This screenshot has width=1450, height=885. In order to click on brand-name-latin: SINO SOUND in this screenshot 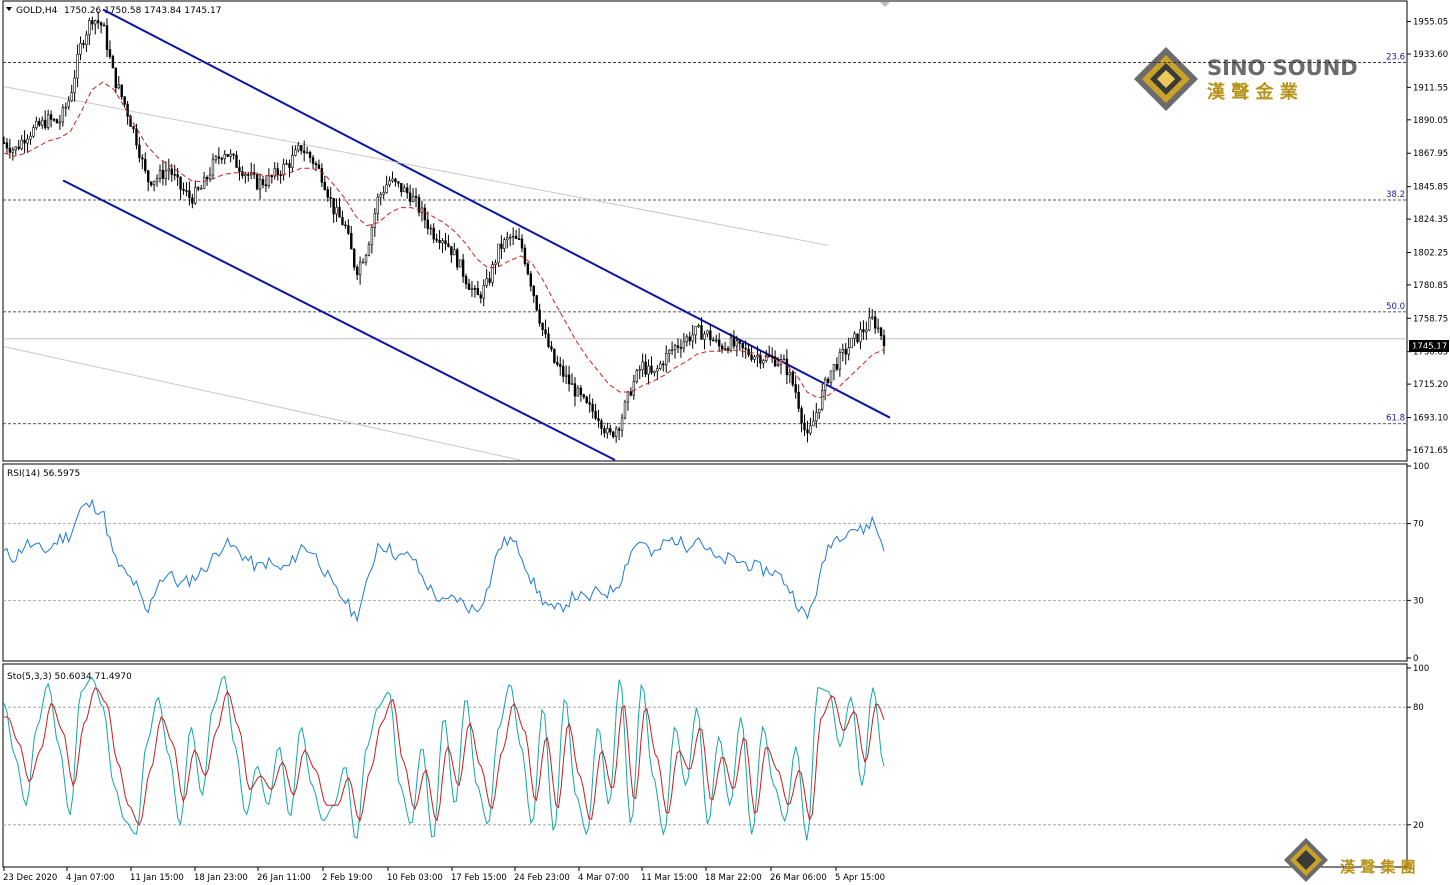, I will do `click(1282, 68)`.